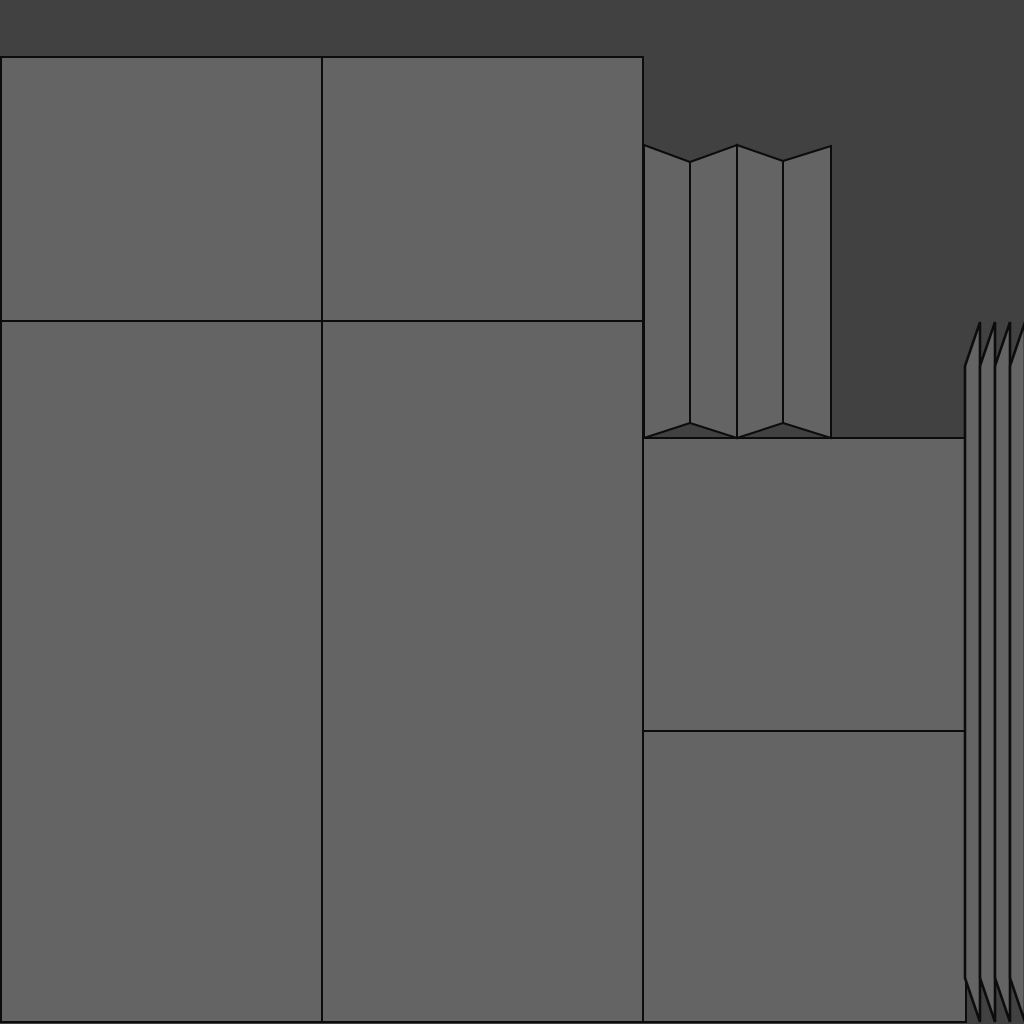 This screenshot has height=1024, width=1024. I want to click on quad-right-bottom, so click(804, 876).